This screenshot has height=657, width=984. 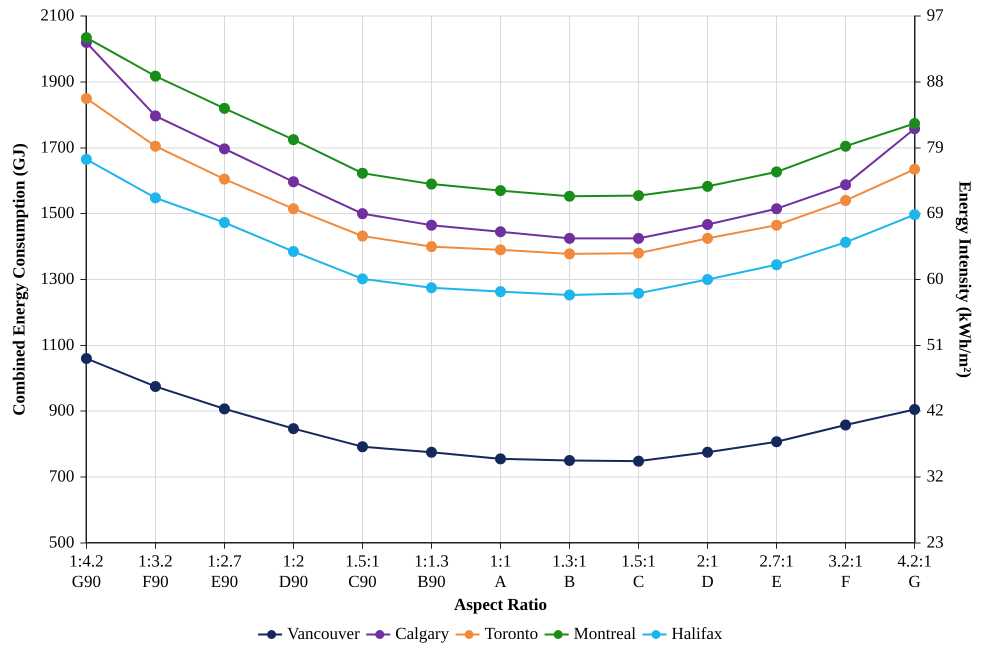 What do you see at coordinates (362, 571) in the screenshot?
I see `x-tick-label: 1.5:1 C90` at bounding box center [362, 571].